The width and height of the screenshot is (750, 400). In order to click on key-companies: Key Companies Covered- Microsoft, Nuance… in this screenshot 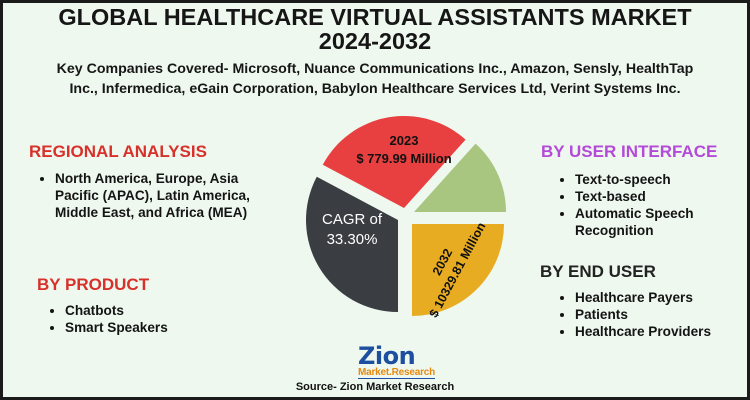, I will do `click(375, 79)`.